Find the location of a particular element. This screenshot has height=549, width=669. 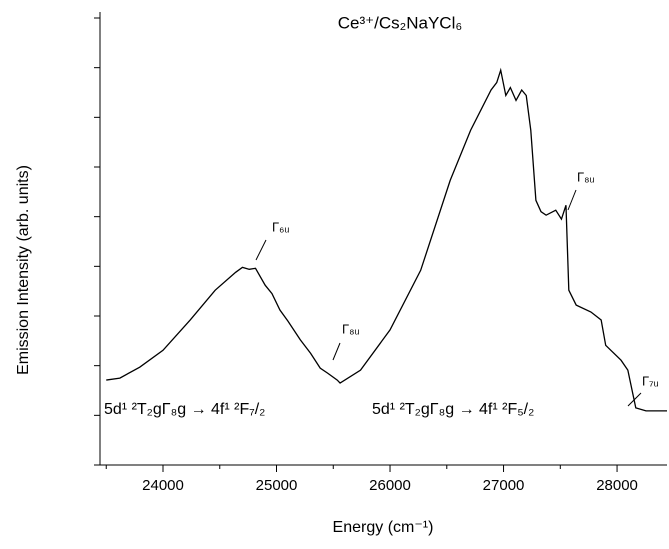

annotation: Γ₇ᵤ is located at coordinates (650, 380).